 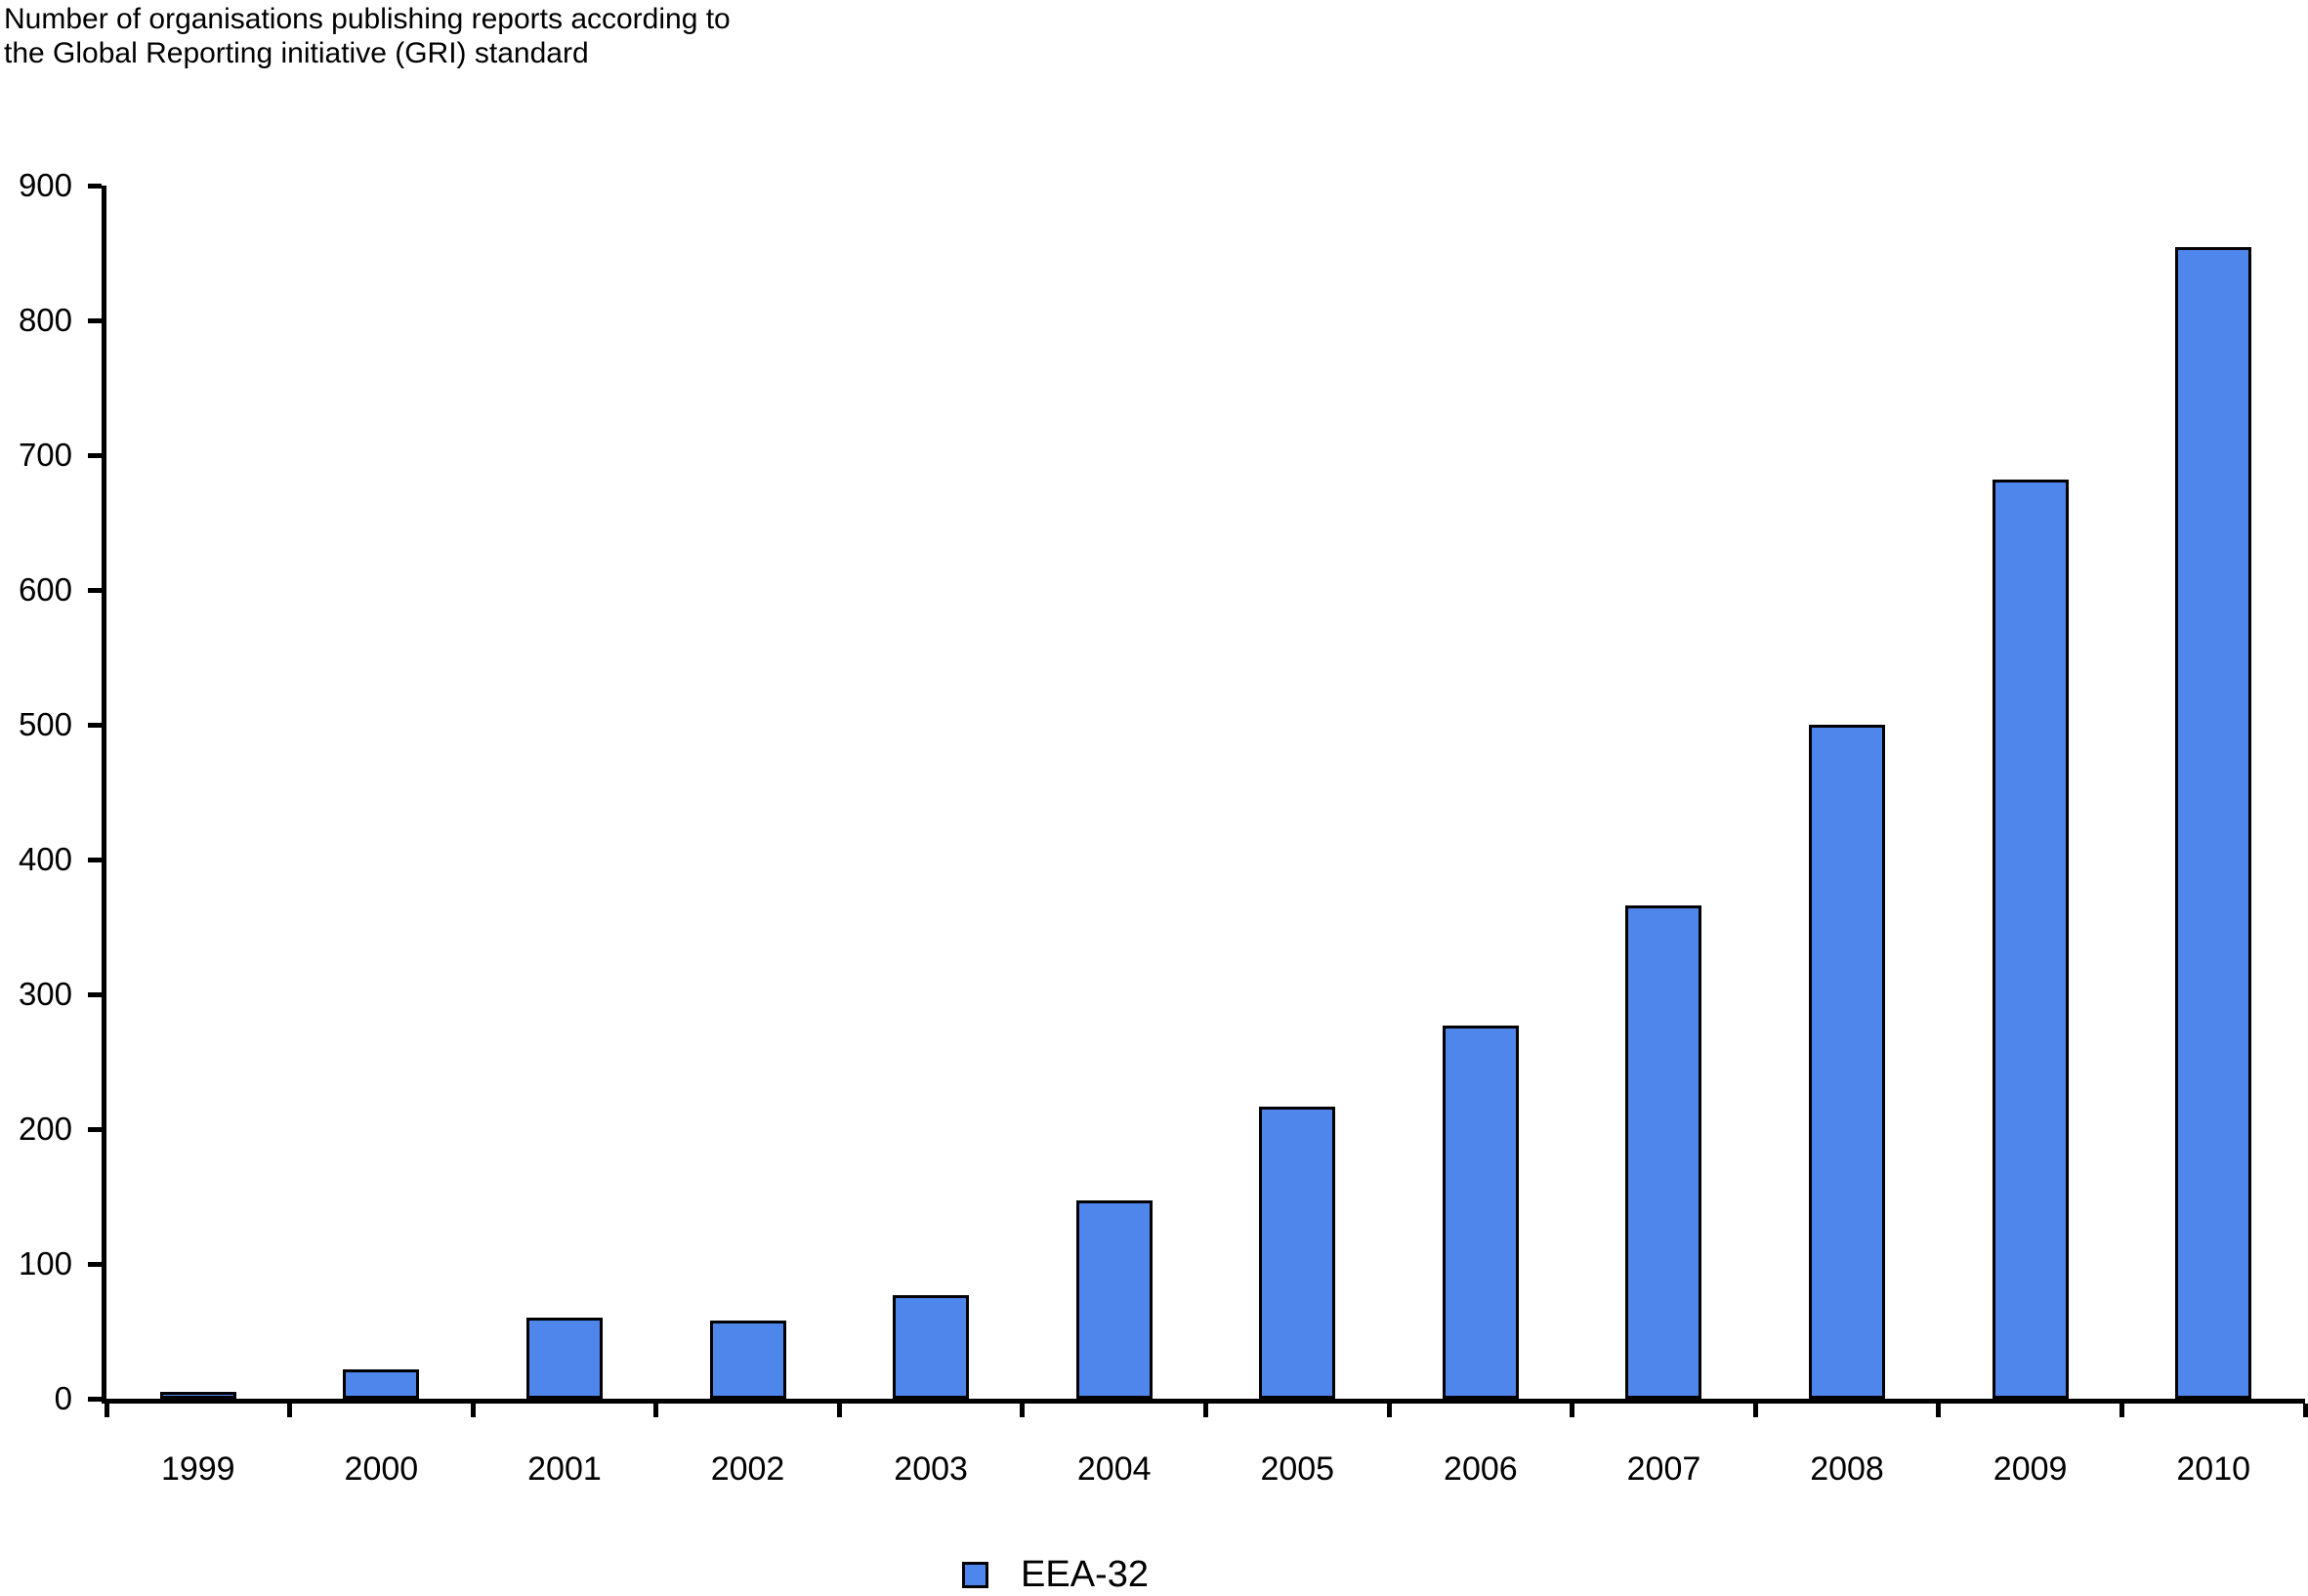 What do you see at coordinates (45, 724) in the screenshot?
I see `y-axis-label-500: 500` at bounding box center [45, 724].